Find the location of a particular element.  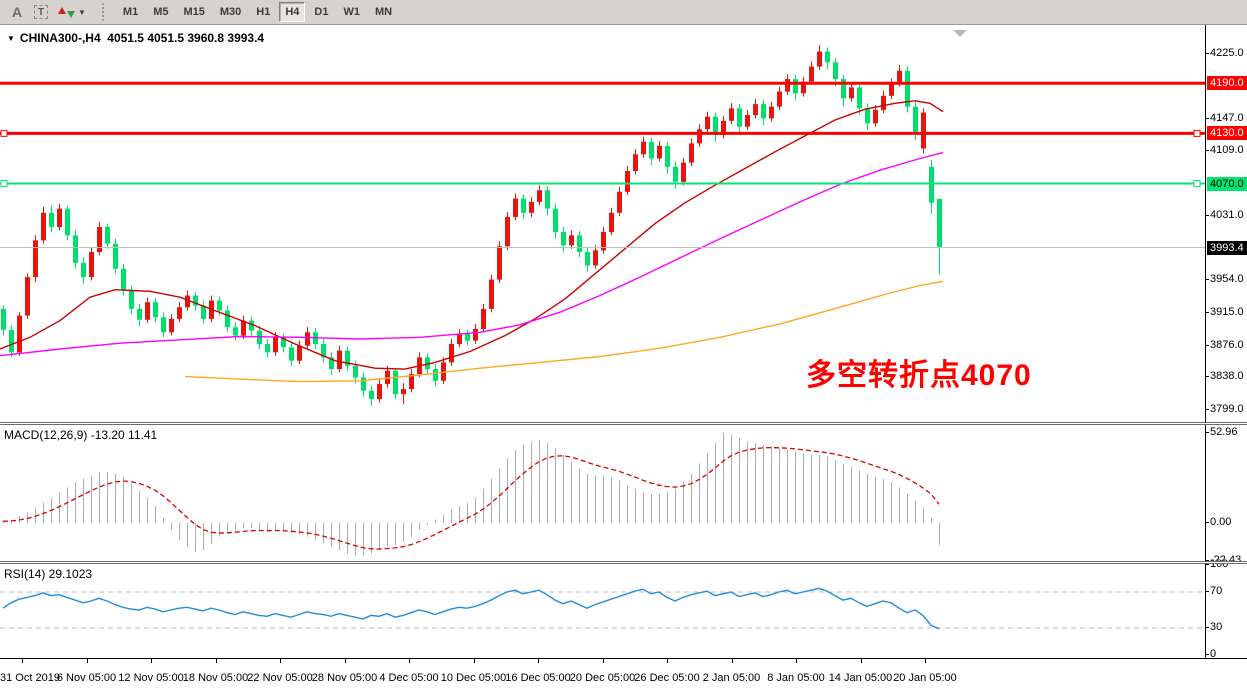

down-arrow-icon is located at coordinates (71, 14).